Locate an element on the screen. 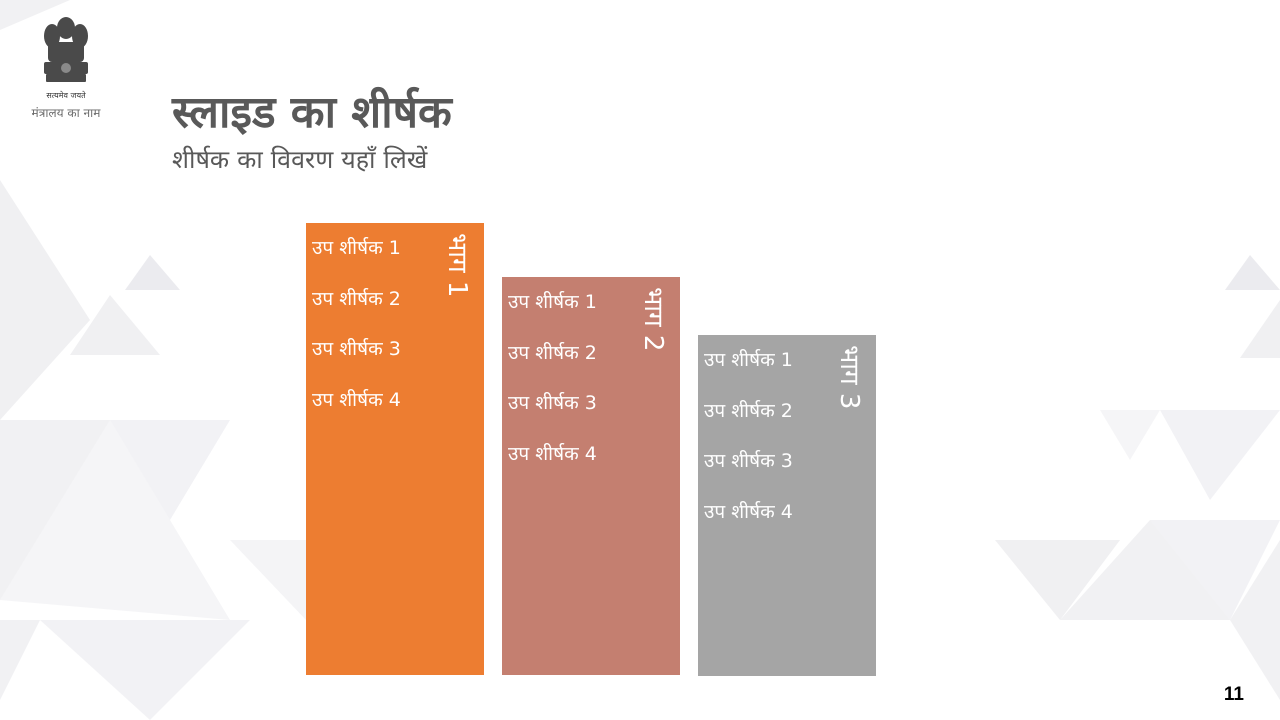 The width and height of the screenshot is (1280, 720). national-emblem-logo: सत्यमेव जयते is located at coordinates (66, 60).